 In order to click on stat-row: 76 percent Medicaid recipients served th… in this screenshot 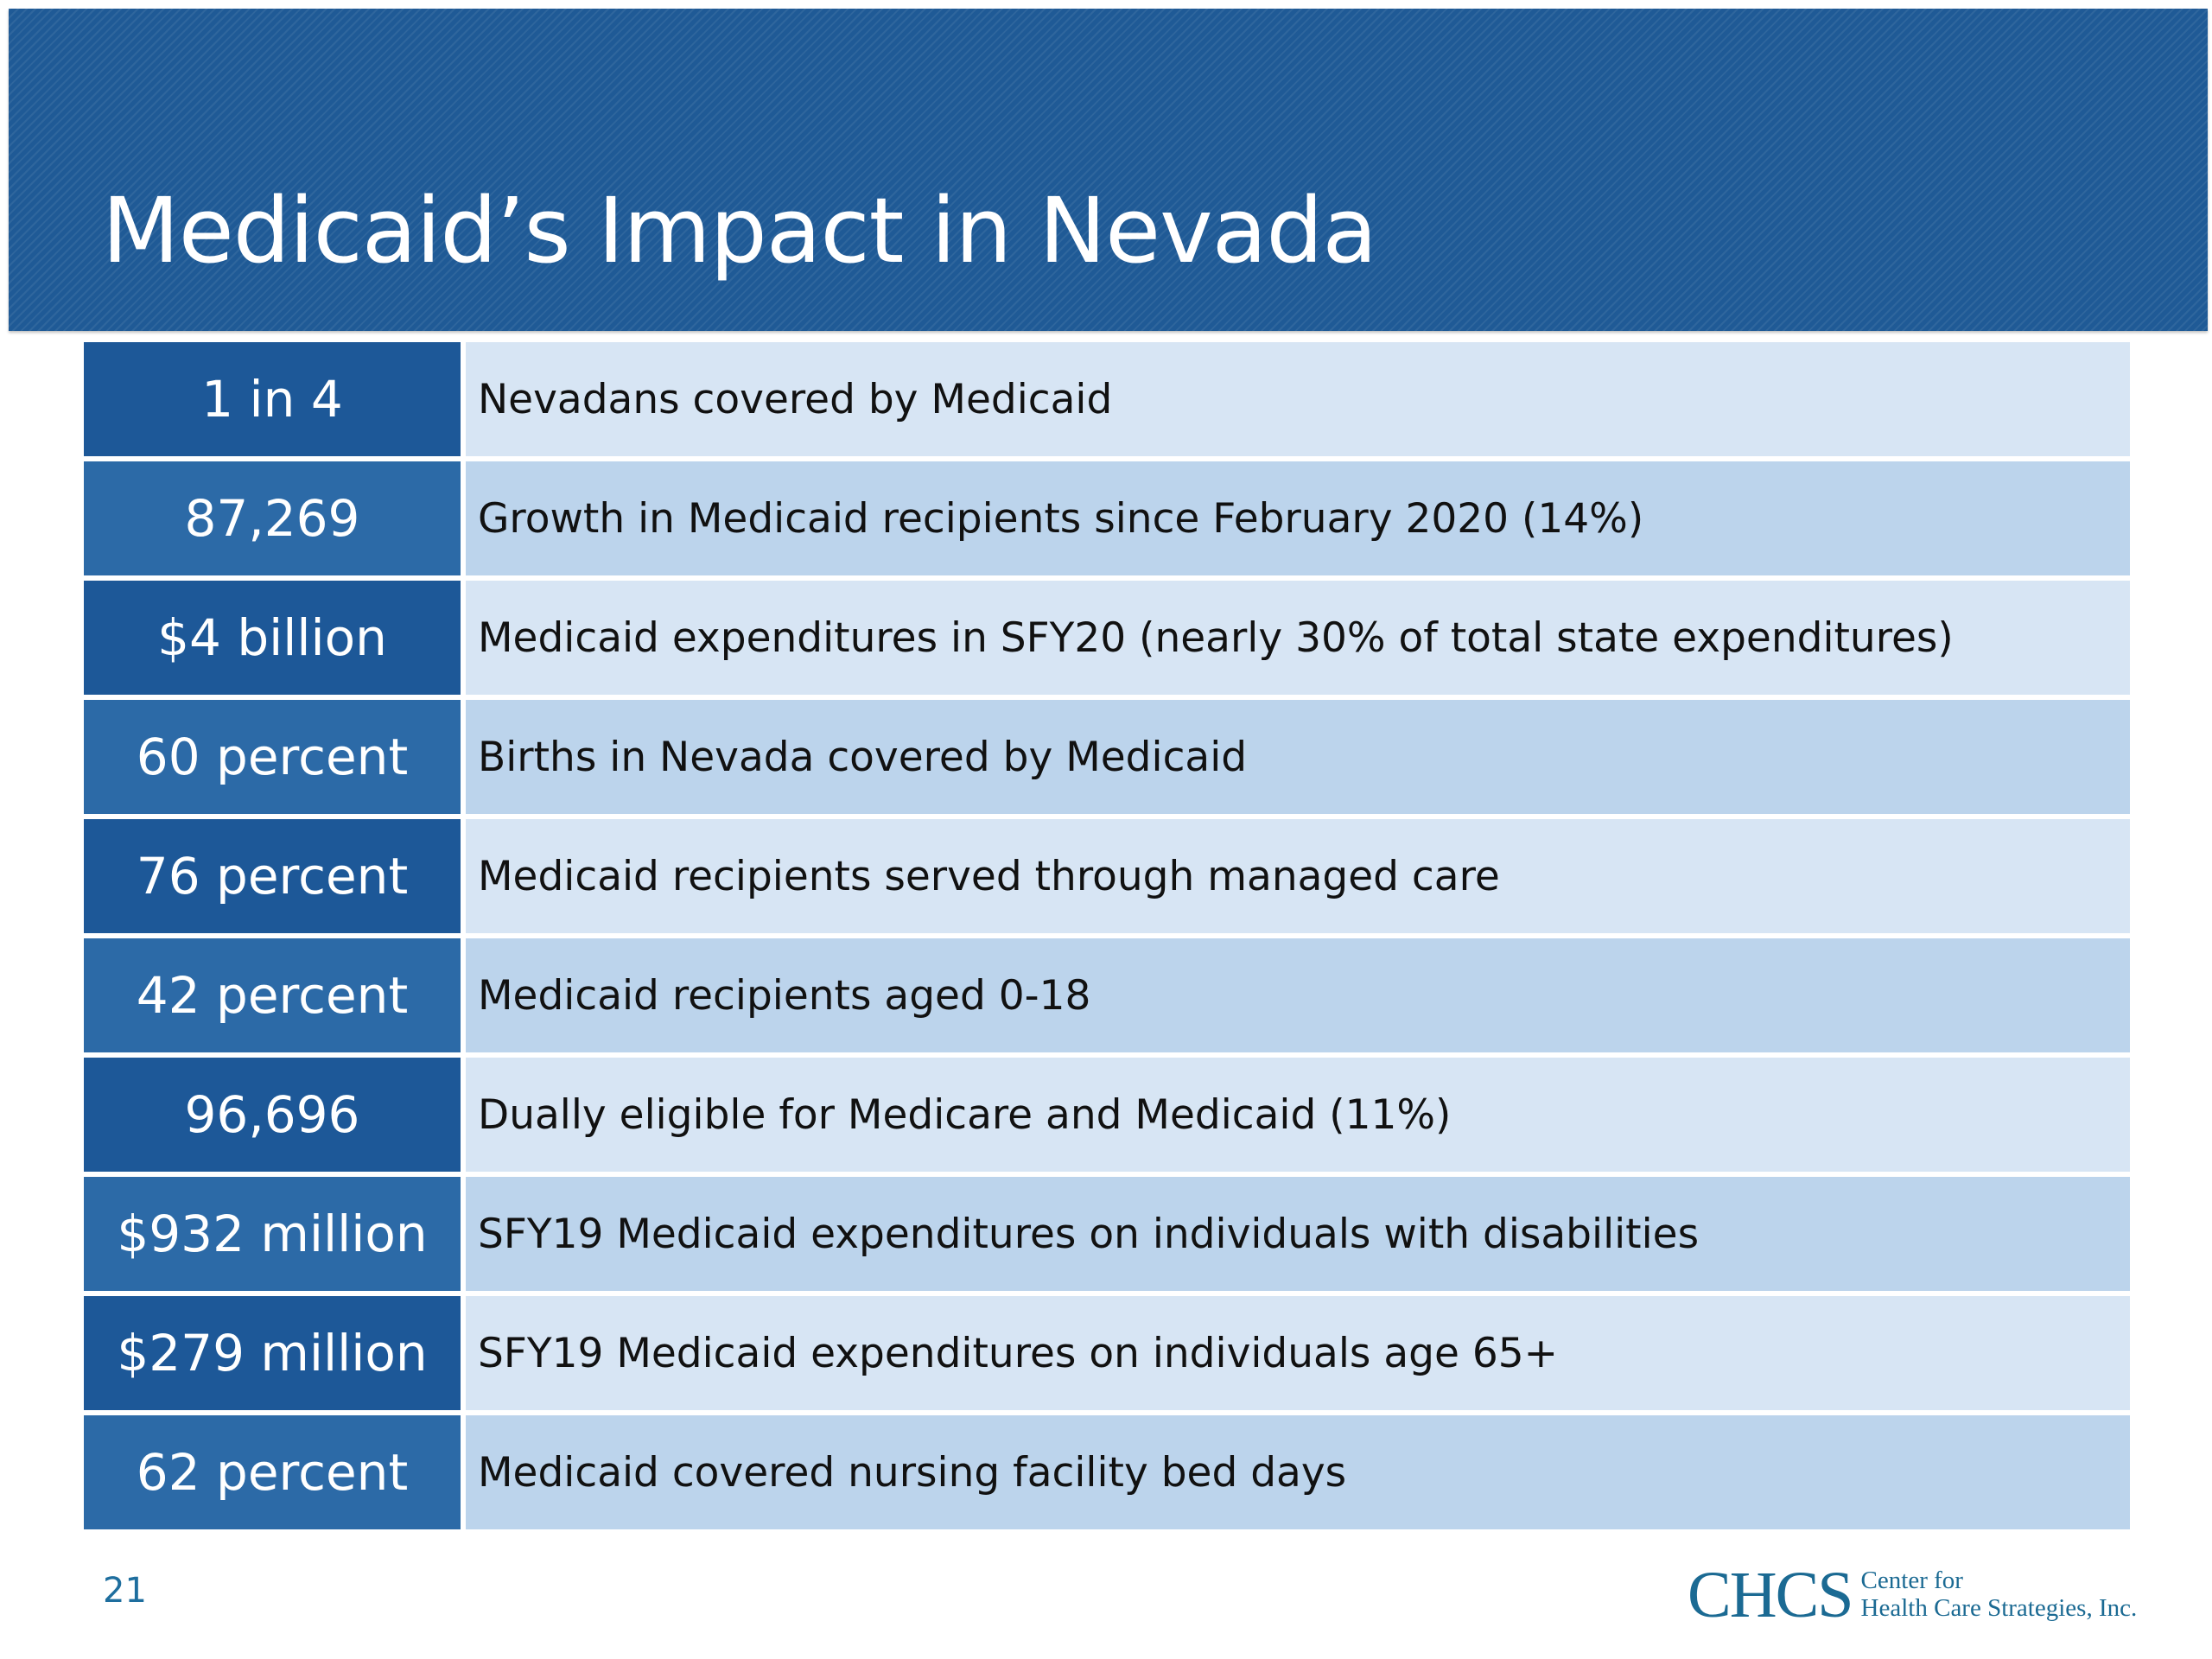, I will do `click(1107, 876)`.